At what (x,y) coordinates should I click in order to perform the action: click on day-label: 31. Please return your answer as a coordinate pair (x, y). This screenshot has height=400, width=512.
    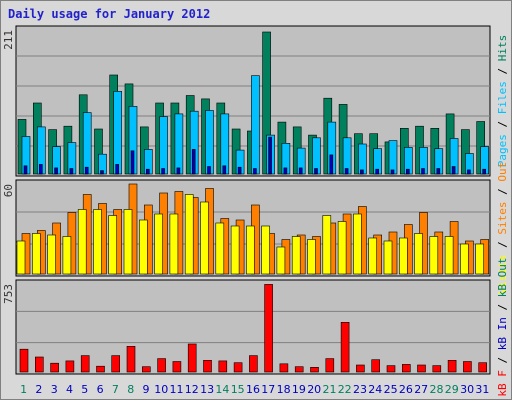
    Looking at the image, I should click on (482, 389).